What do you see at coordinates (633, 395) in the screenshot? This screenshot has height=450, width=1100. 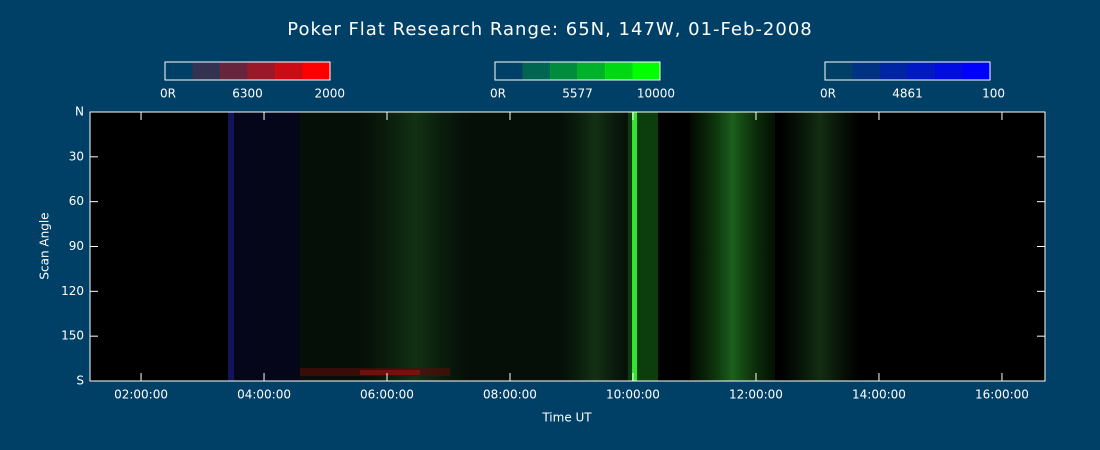 I see `x-tick-label: 10:00:00` at bounding box center [633, 395].